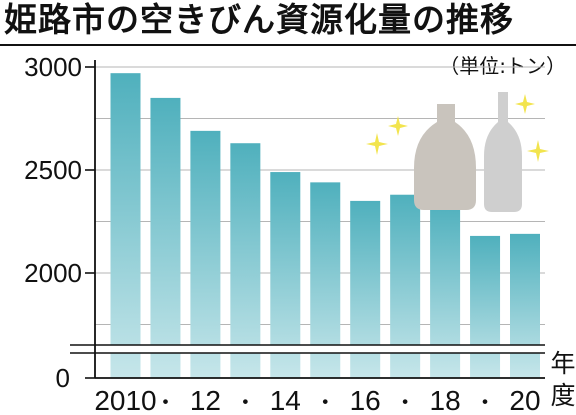  Describe the element at coordinates (502, 66) in the screenshot. I see `unit-label: （単位:トン）` at that location.